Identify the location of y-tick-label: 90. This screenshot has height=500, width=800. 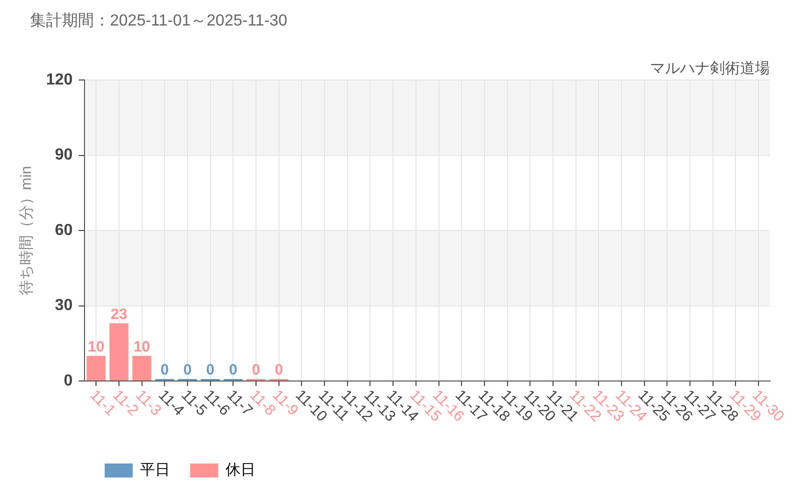
(63, 155).